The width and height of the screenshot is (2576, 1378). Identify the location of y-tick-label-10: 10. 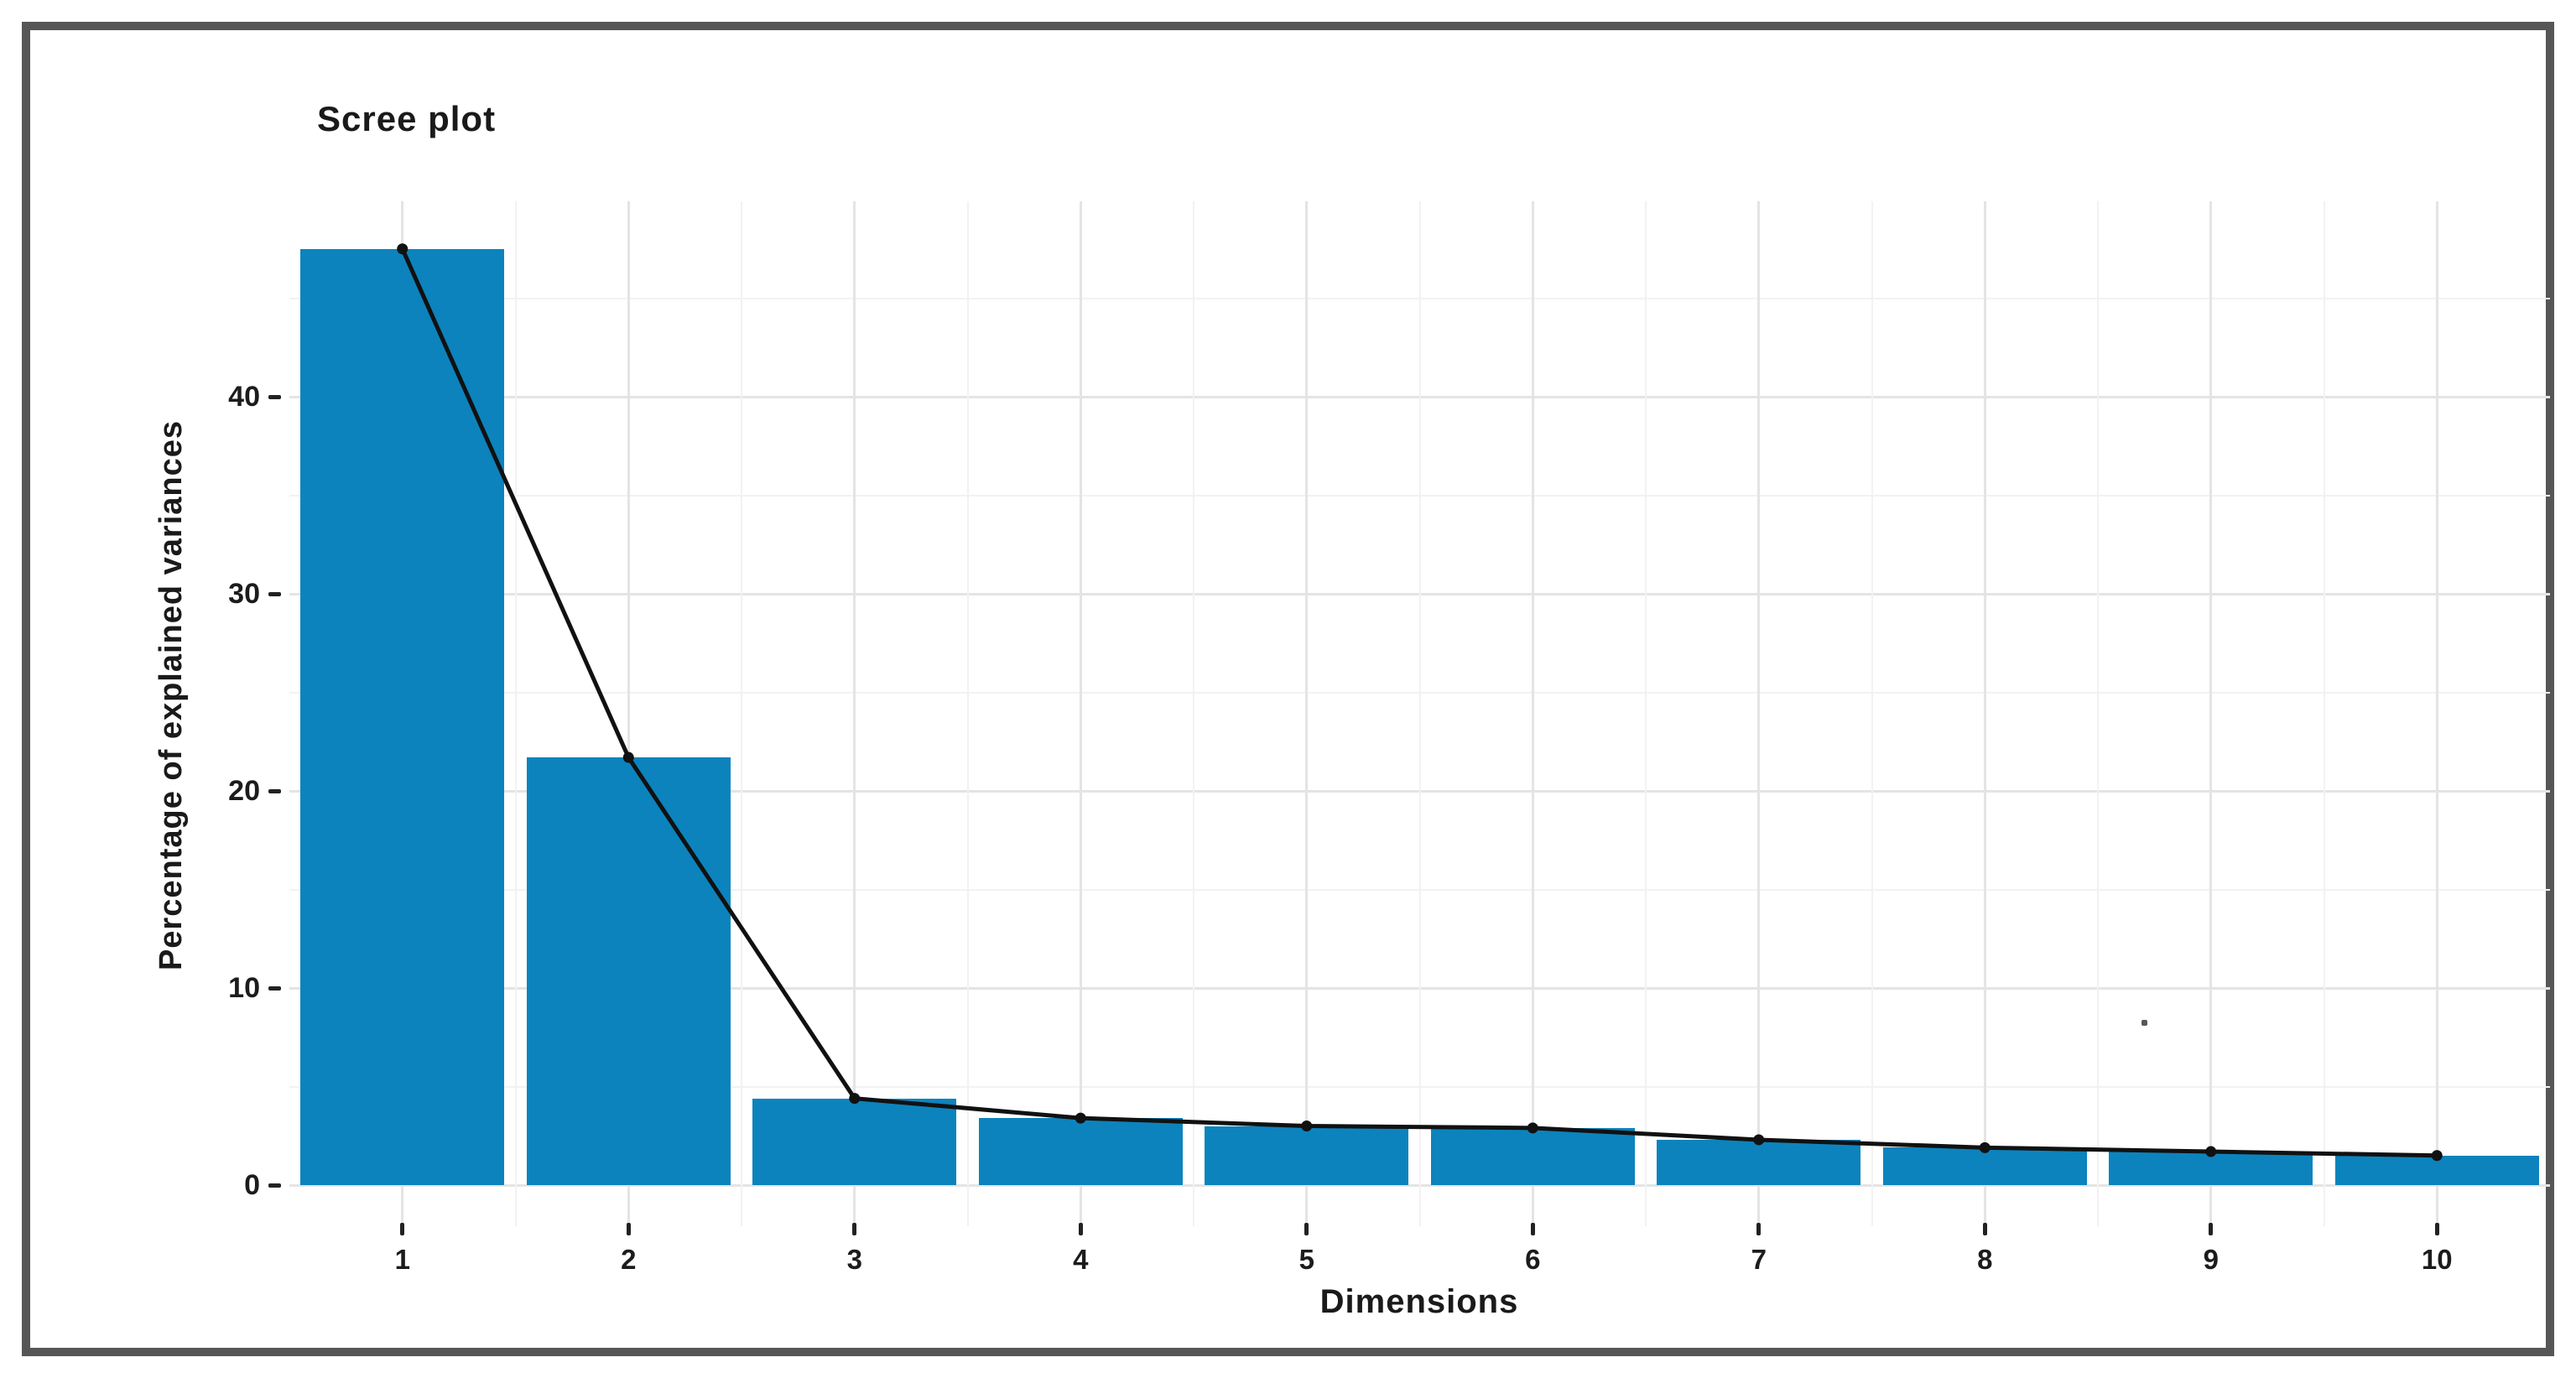
(244, 988).